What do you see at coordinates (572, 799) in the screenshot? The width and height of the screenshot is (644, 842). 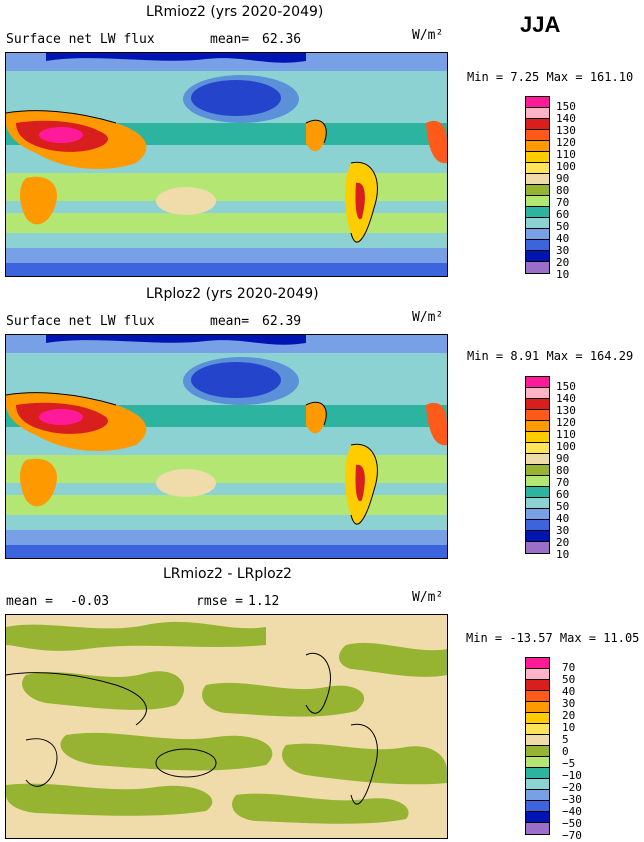 I see `cb-label: −30` at bounding box center [572, 799].